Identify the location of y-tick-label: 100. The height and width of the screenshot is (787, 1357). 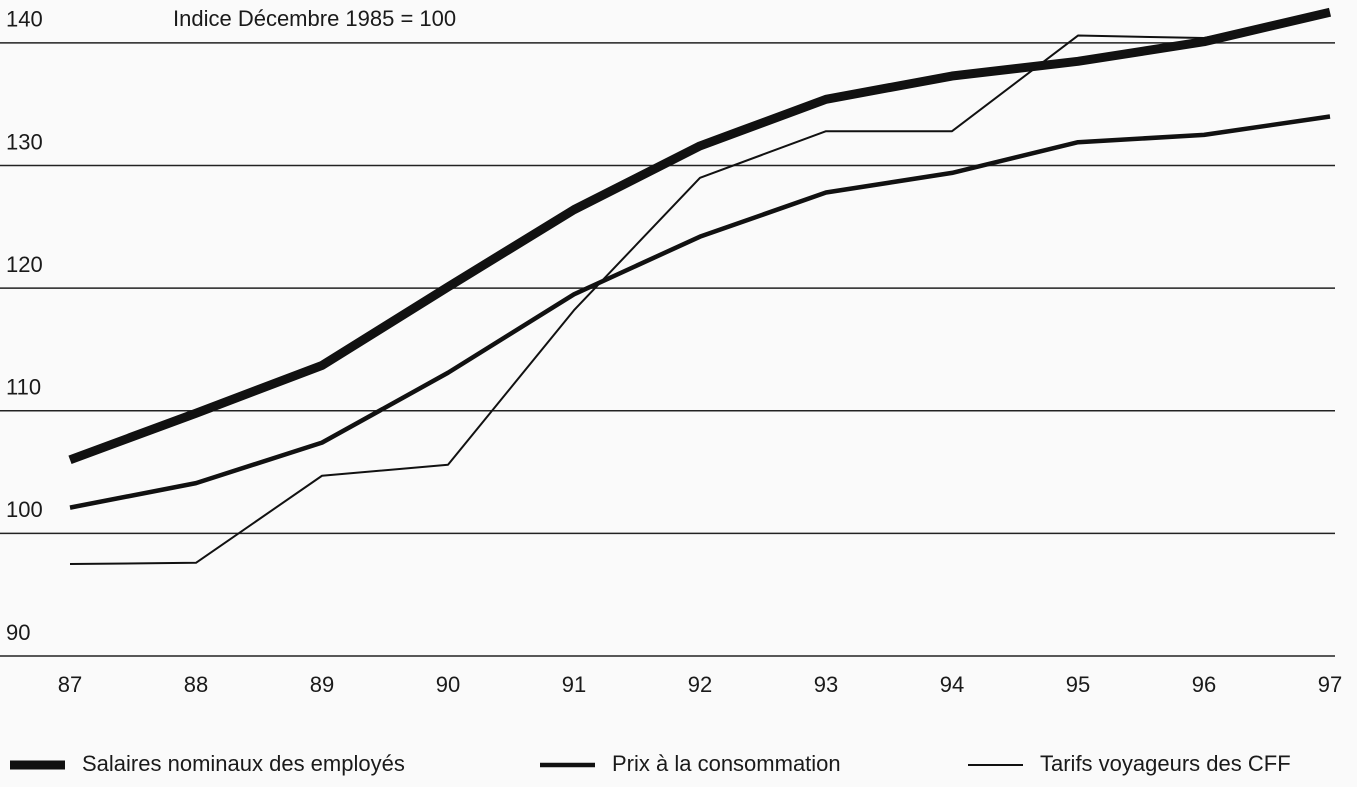
(24, 509).